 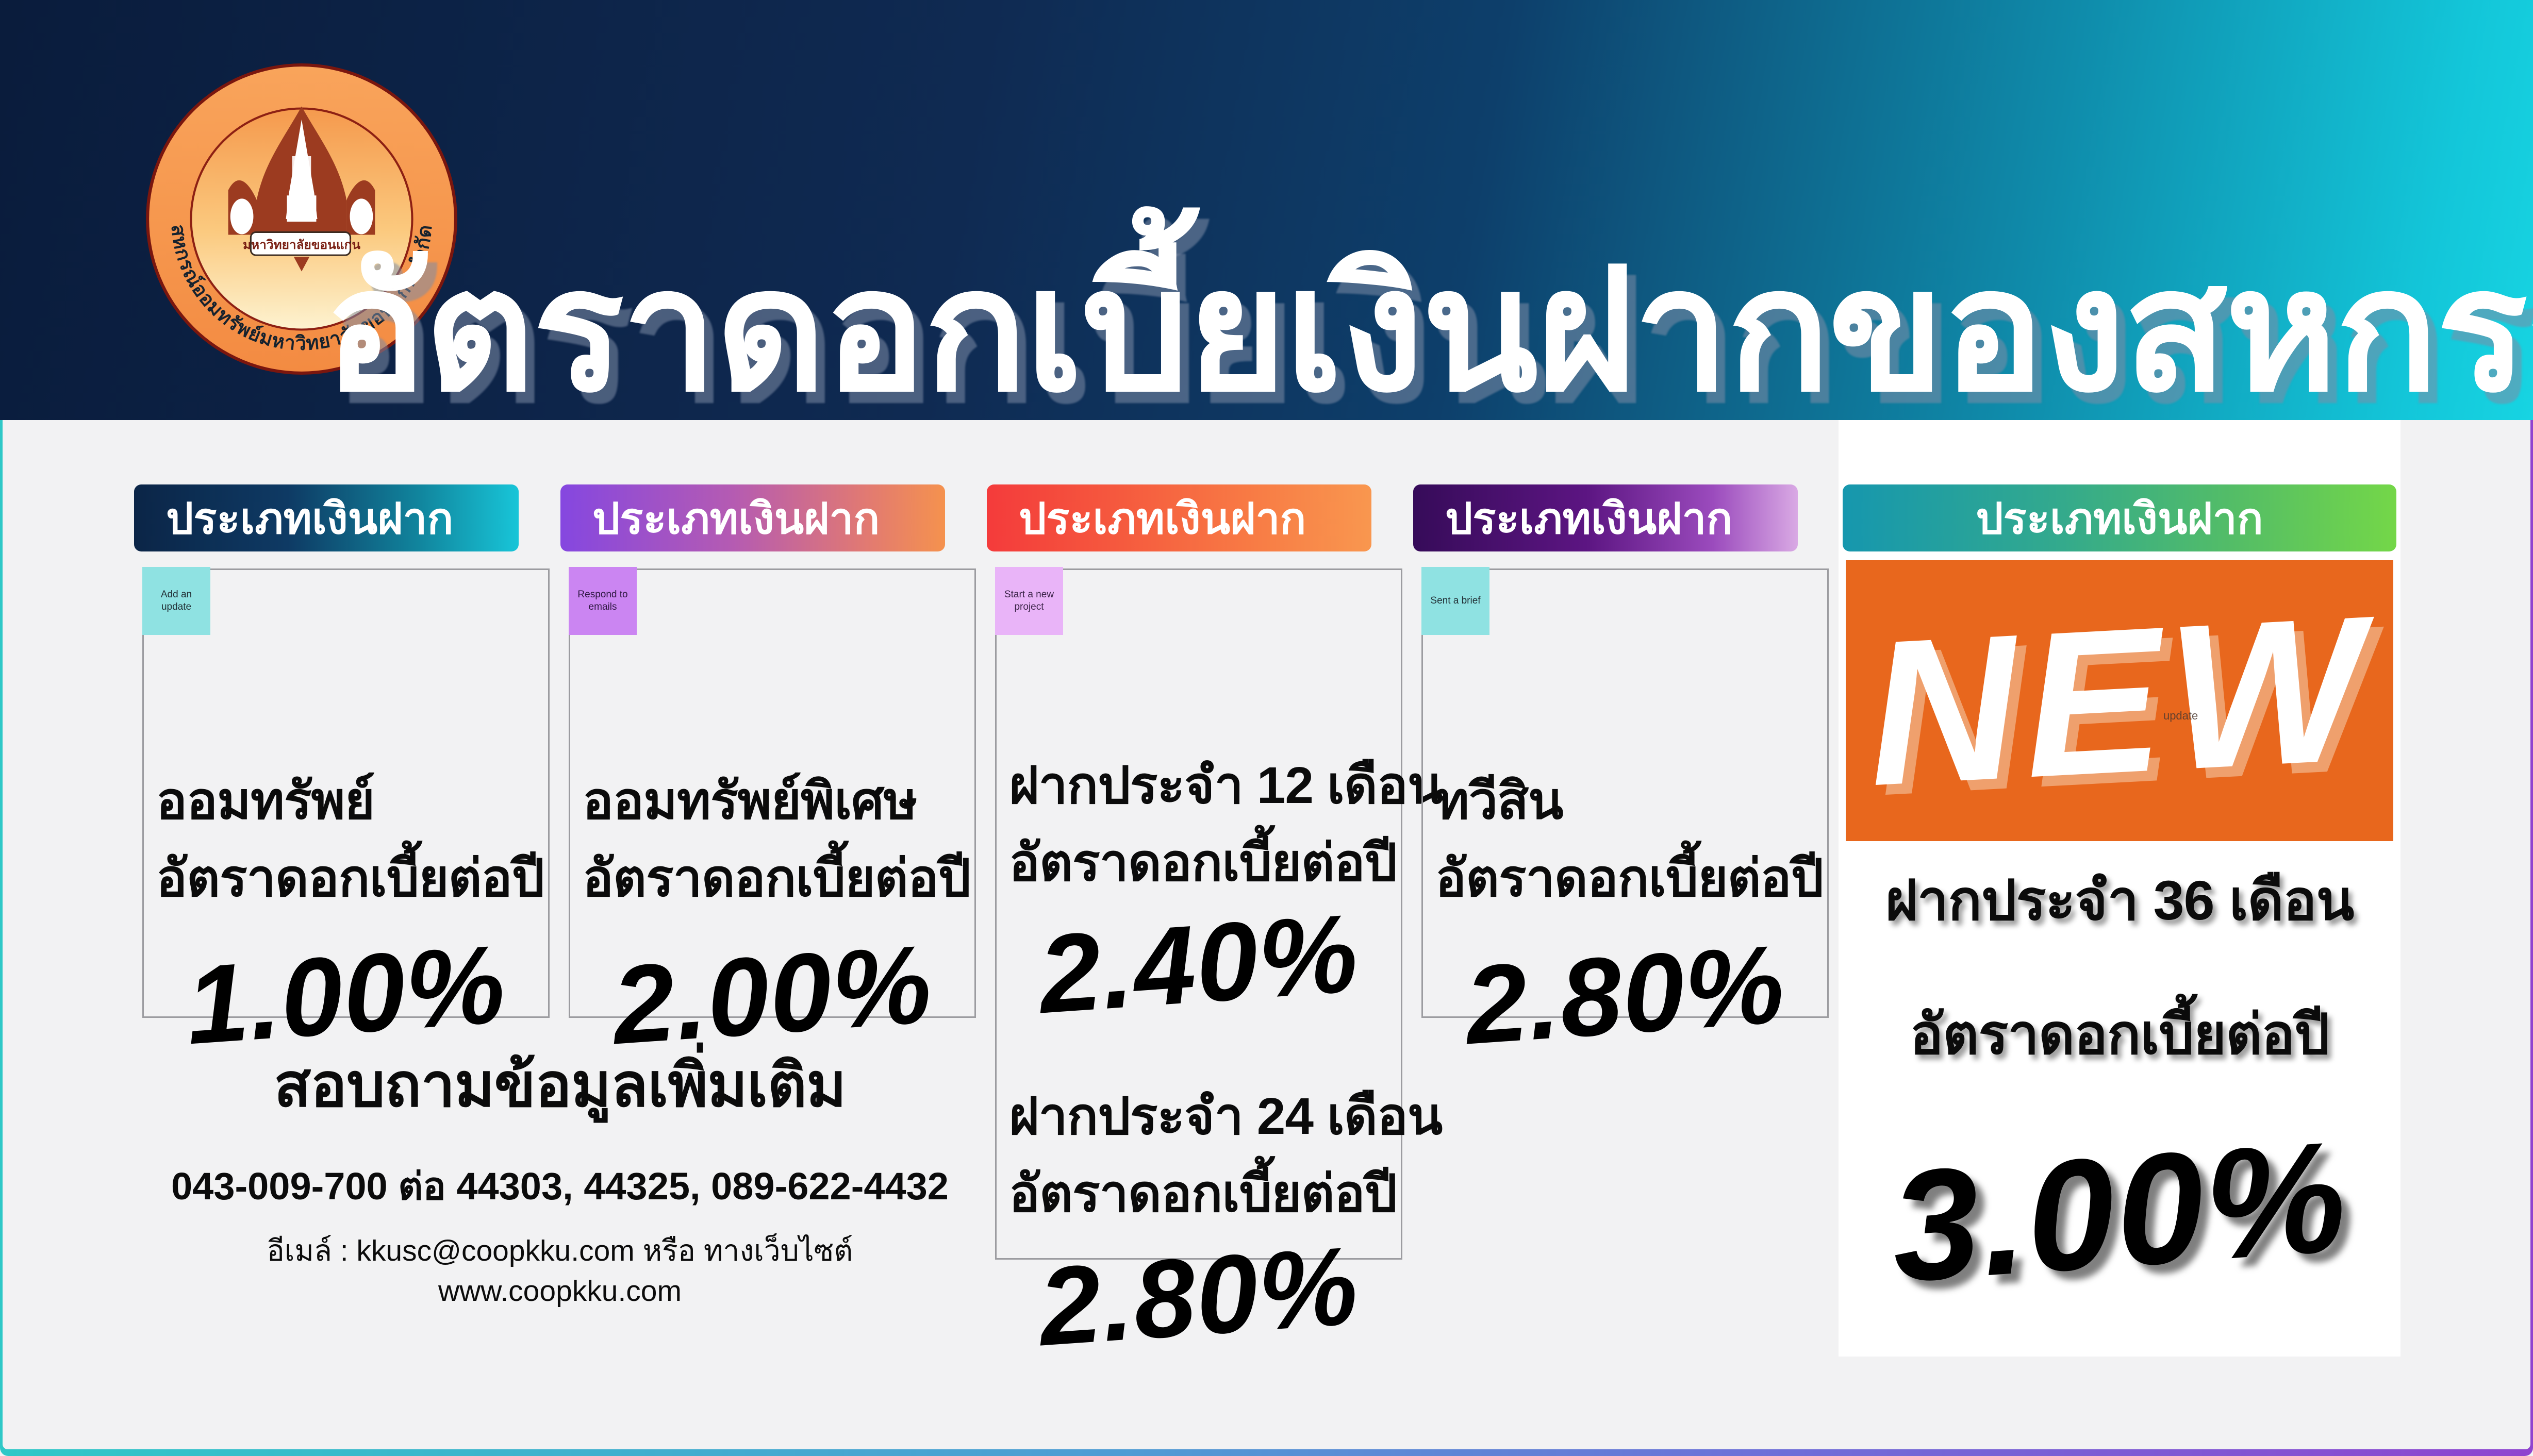 I want to click on sticky-note: Add an update, so click(x=176, y=601).